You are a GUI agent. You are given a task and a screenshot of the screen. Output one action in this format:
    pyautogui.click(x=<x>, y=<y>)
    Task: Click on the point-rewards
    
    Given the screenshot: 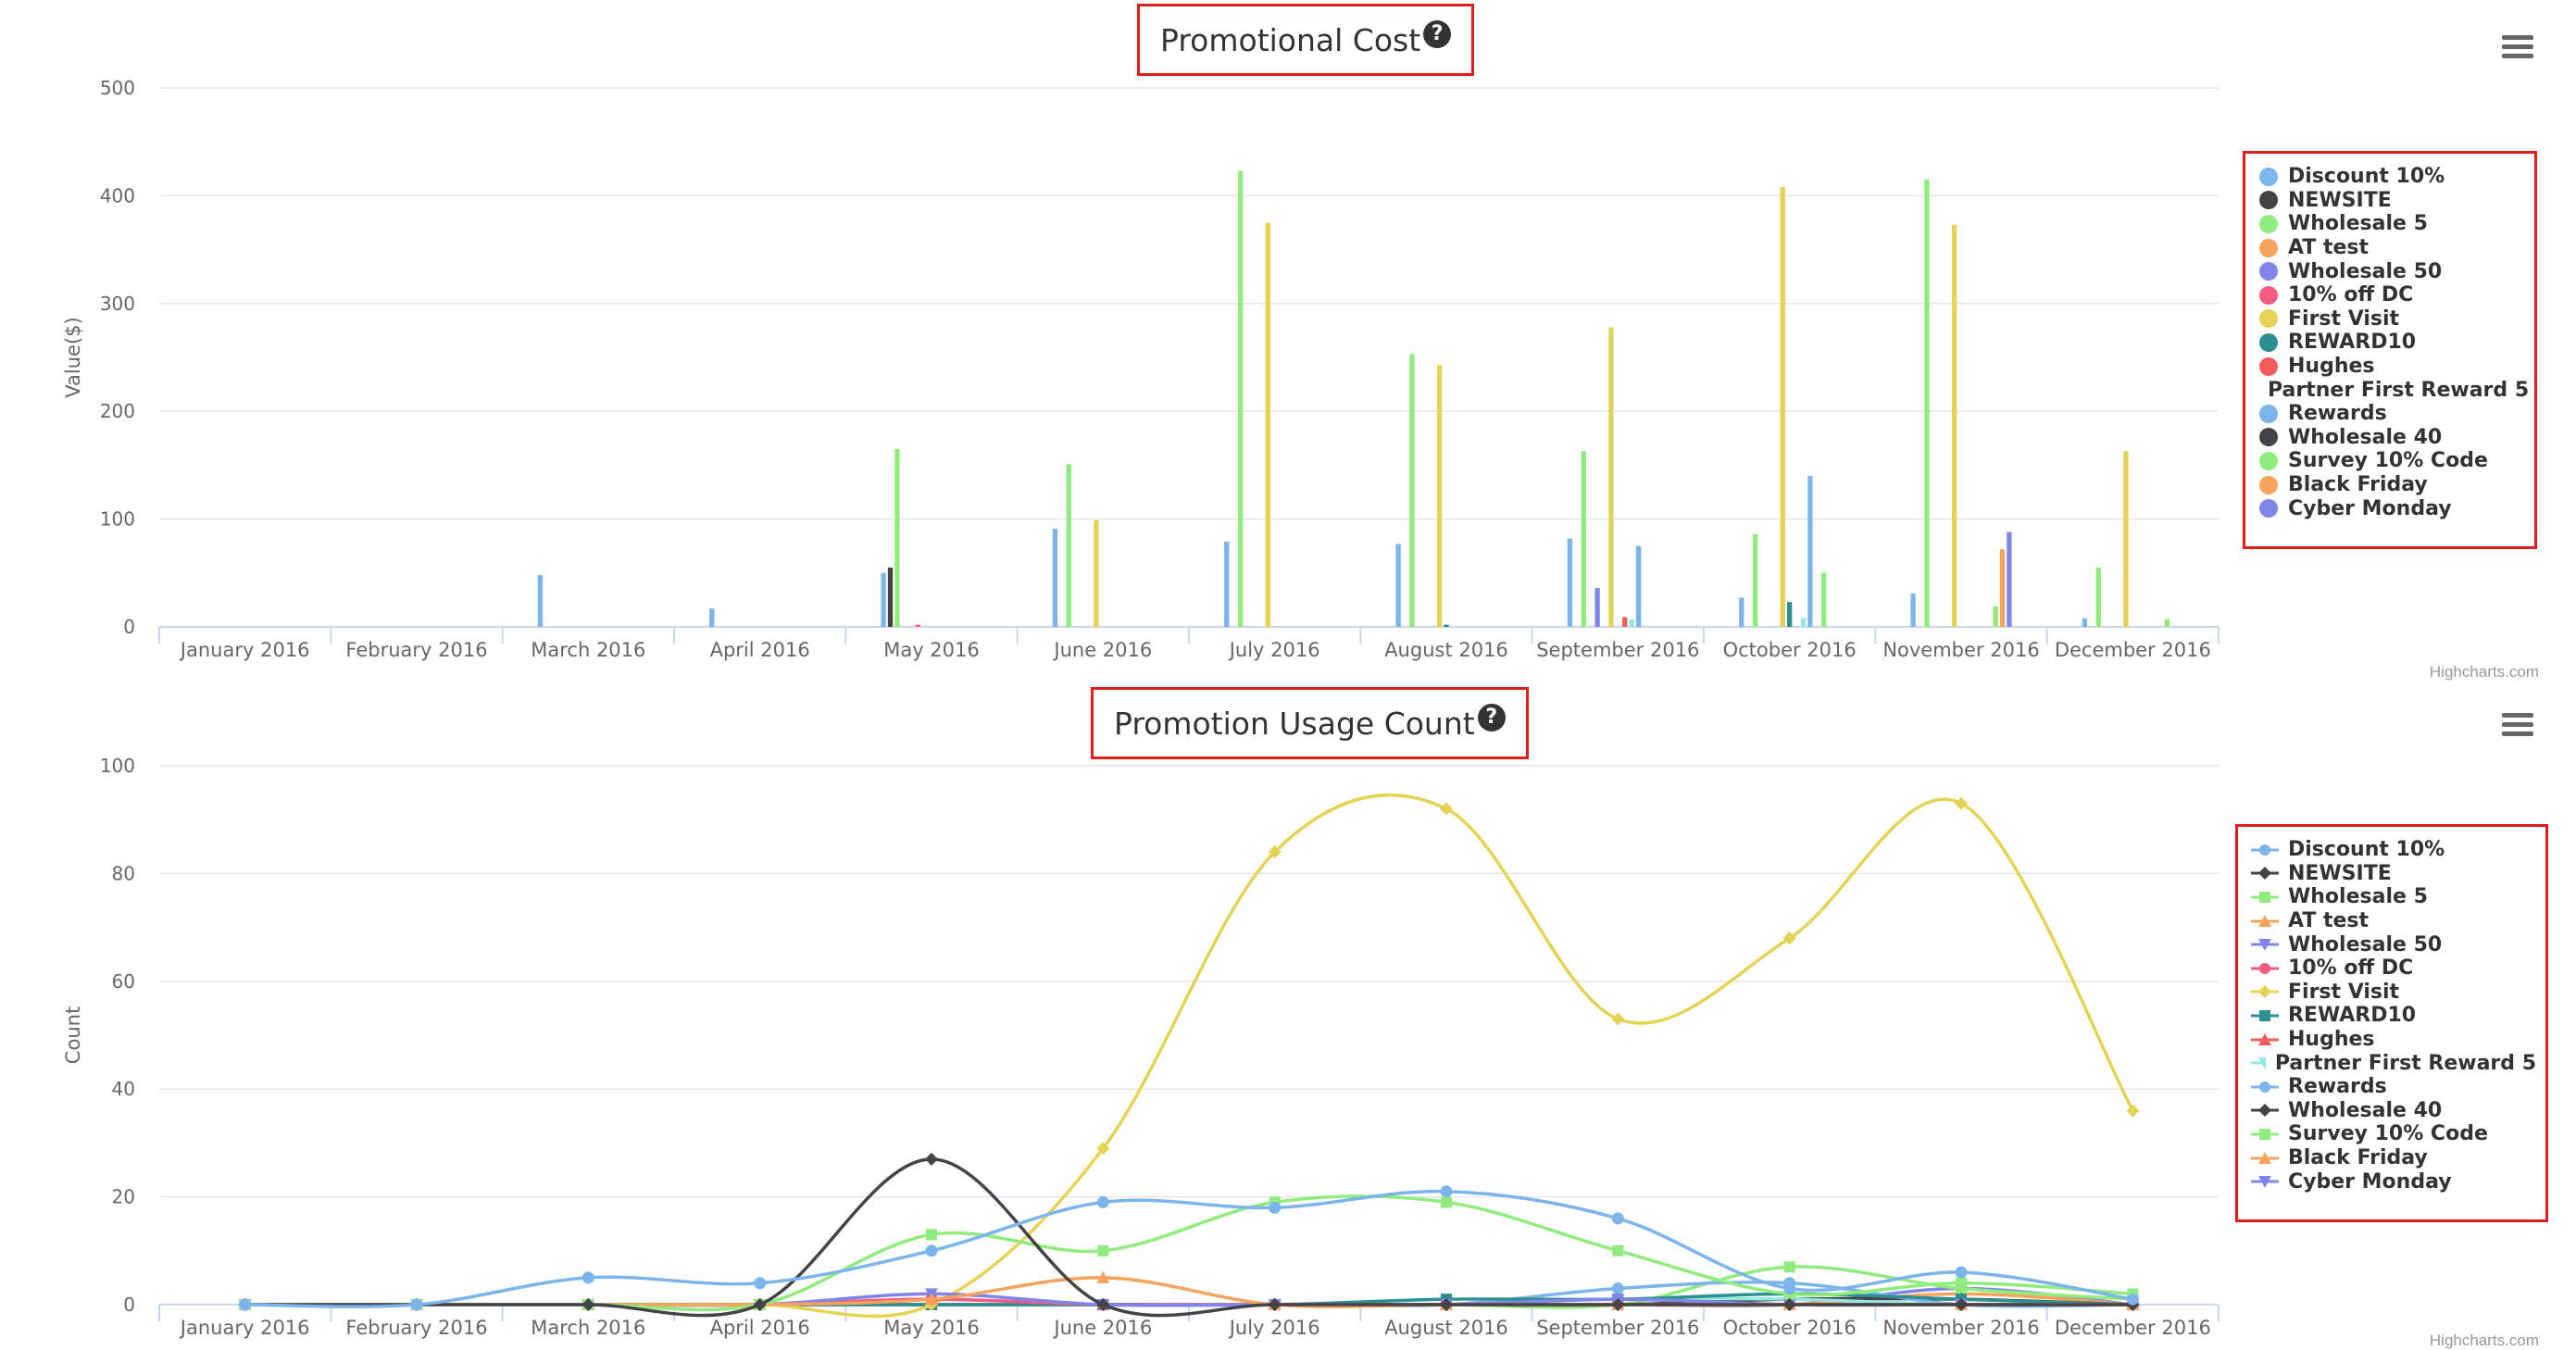 What is the action you would take?
    pyautogui.click(x=1617, y=1289)
    